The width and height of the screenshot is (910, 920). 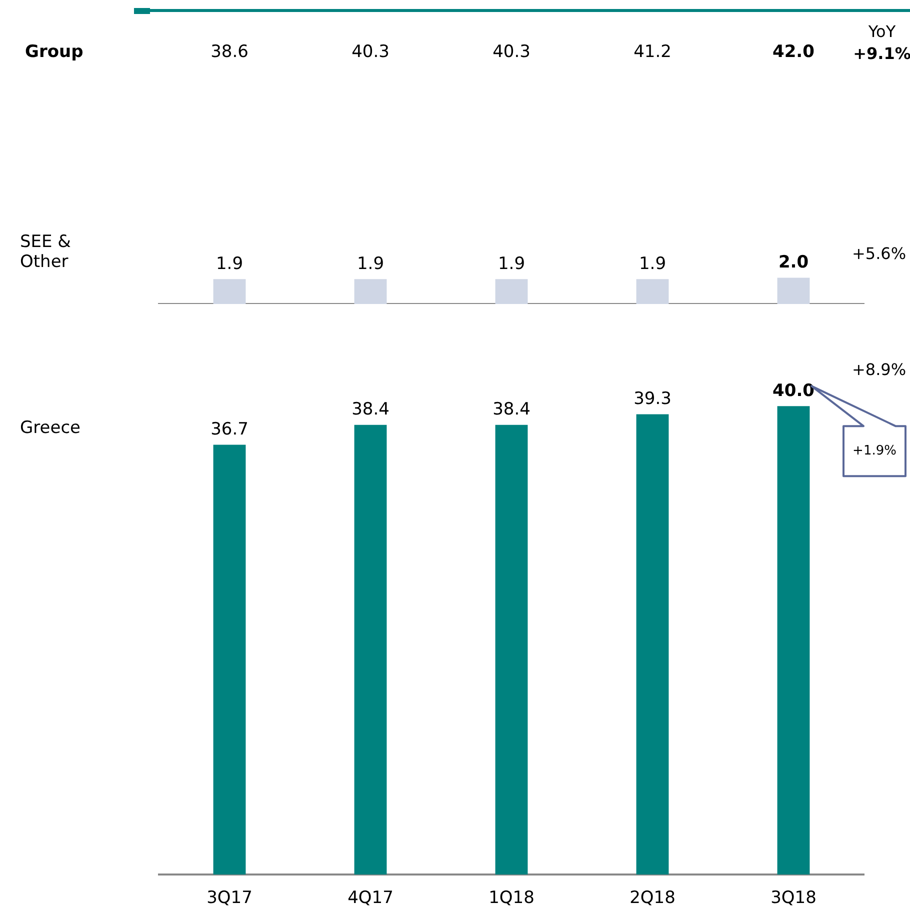 What do you see at coordinates (371, 898) in the screenshot?
I see `x-tick-label: 4Q17` at bounding box center [371, 898].